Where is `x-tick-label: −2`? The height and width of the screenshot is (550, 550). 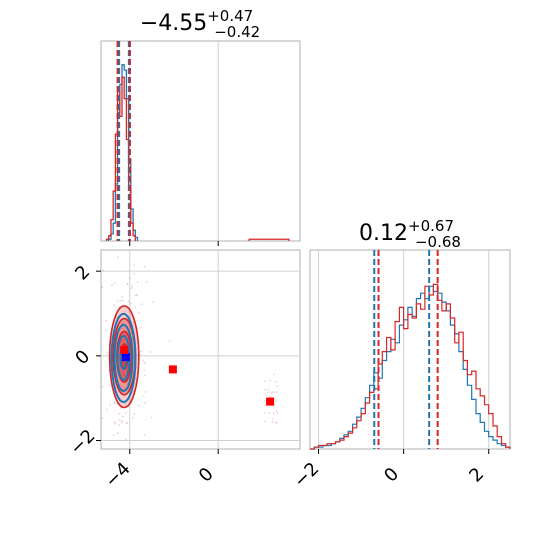 x-tick-label: −2 is located at coordinates (307, 475).